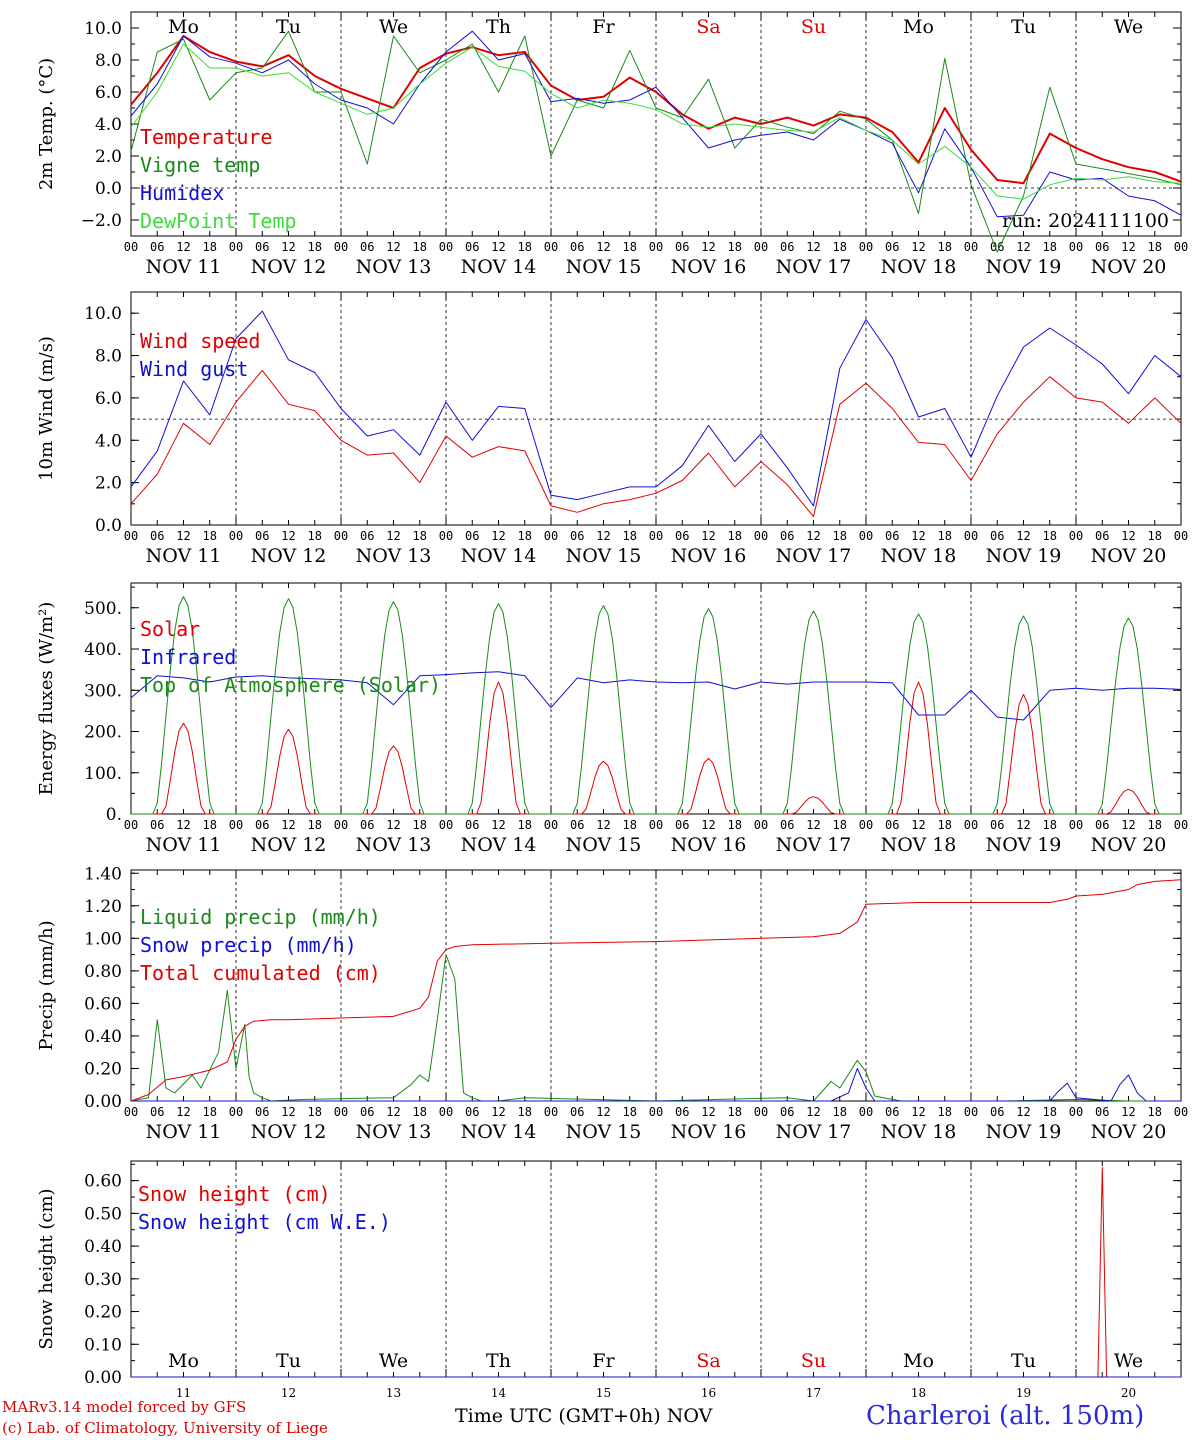  I want to click on legend-entry: Snow height (cm W.E.), so click(264, 1222).